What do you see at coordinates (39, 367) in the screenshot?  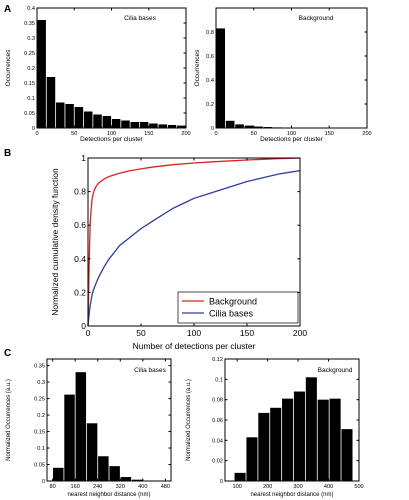 I see `y-tick-label: 0.35` at bounding box center [39, 367].